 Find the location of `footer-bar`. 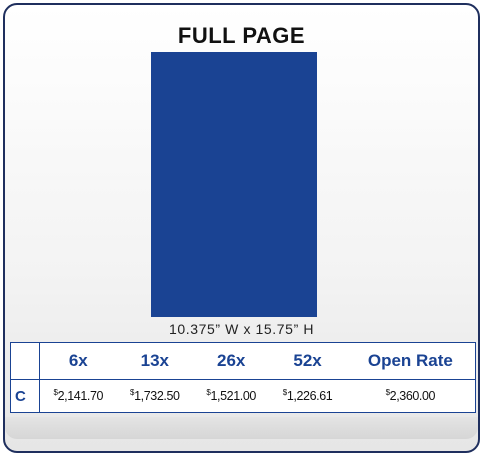

footer-bar is located at coordinates (241, 428).